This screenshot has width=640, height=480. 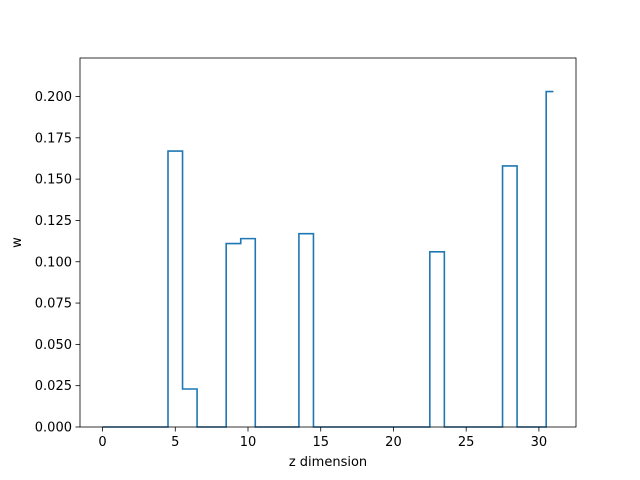 I want to click on y-axis-label: w, so click(x=17, y=242).